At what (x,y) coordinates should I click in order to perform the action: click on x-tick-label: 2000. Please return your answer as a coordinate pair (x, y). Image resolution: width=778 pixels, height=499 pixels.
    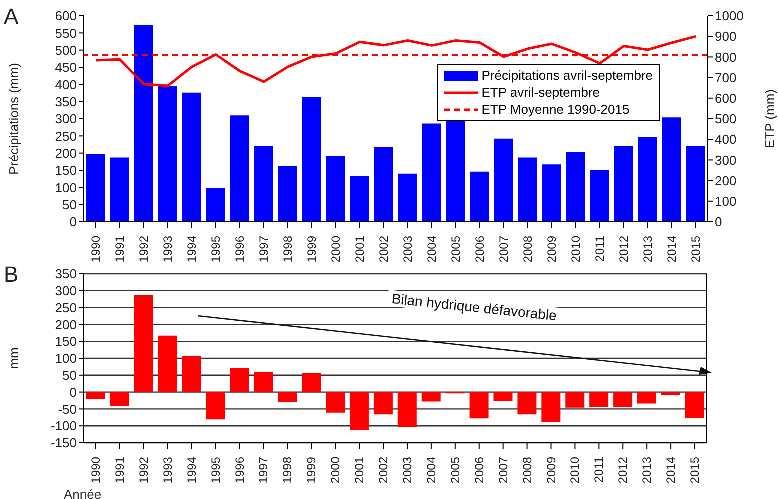
    Looking at the image, I should click on (335, 470).